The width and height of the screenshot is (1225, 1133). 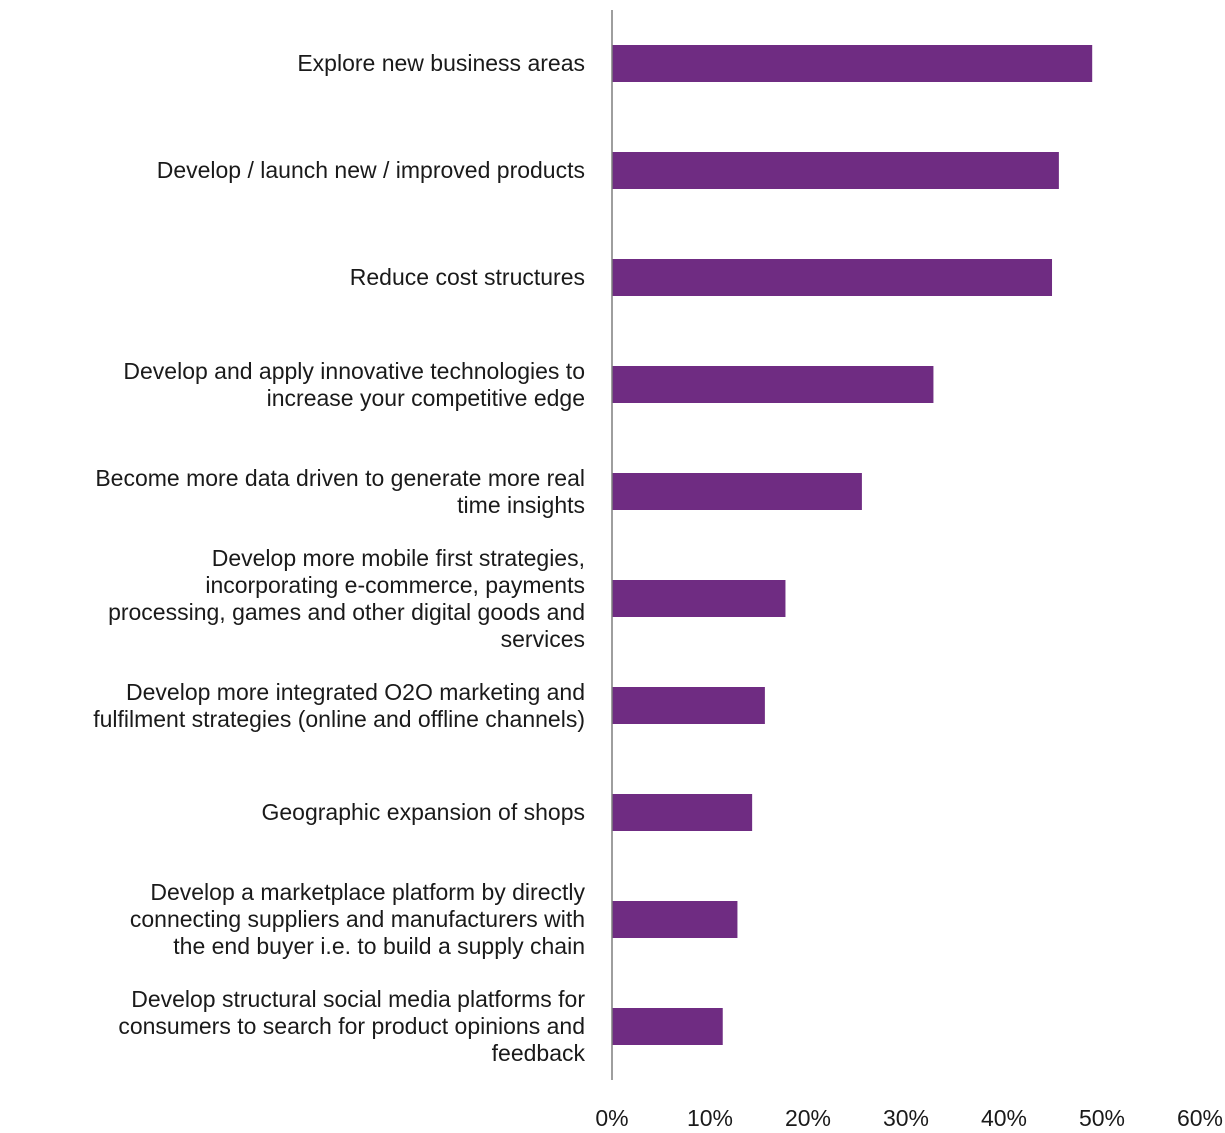 I want to click on x-tick-label-2: 20%, so click(x=808, y=1118).